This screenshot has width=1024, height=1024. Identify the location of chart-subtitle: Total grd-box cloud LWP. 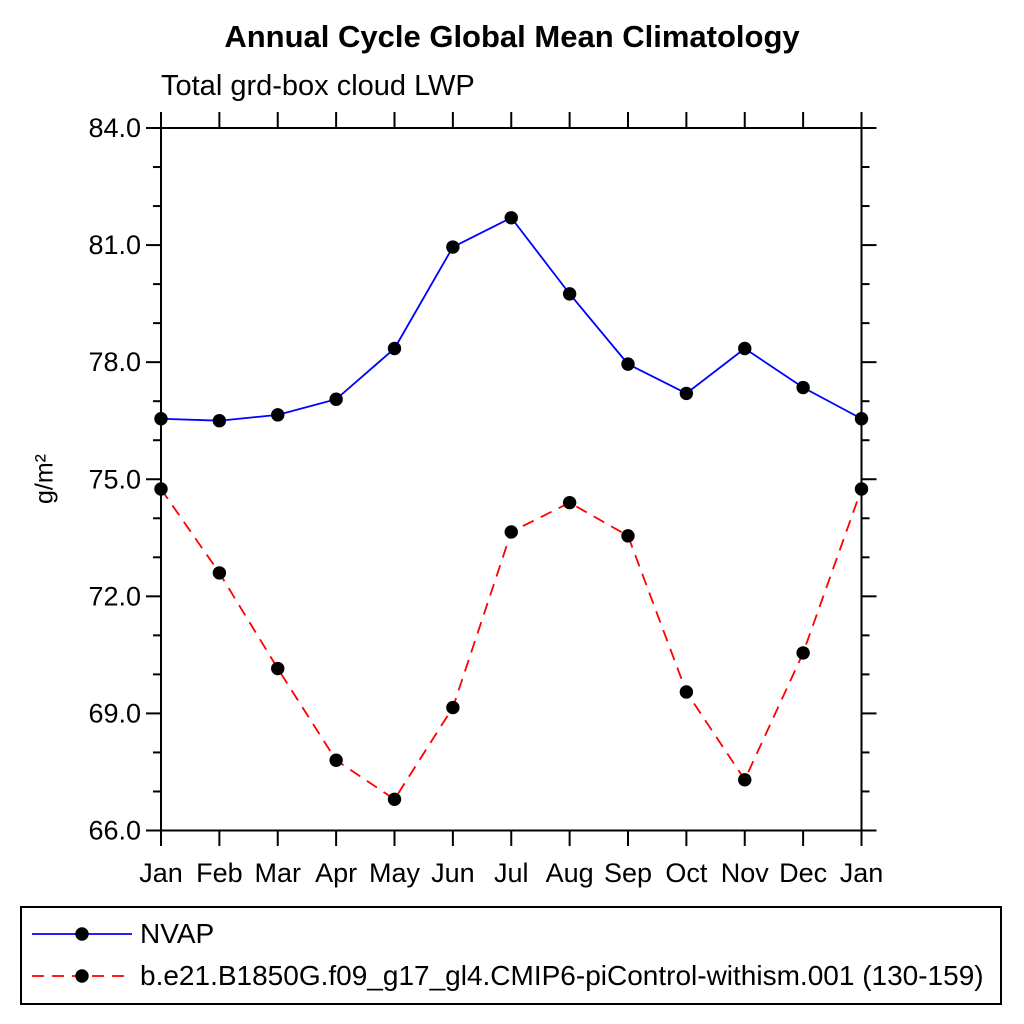
(318, 86).